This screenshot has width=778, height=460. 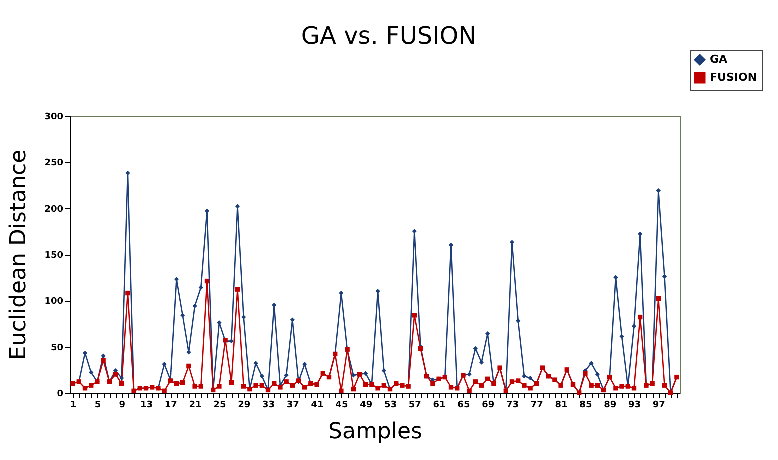 I want to click on x-tick-label: 29, so click(x=244, y=405).